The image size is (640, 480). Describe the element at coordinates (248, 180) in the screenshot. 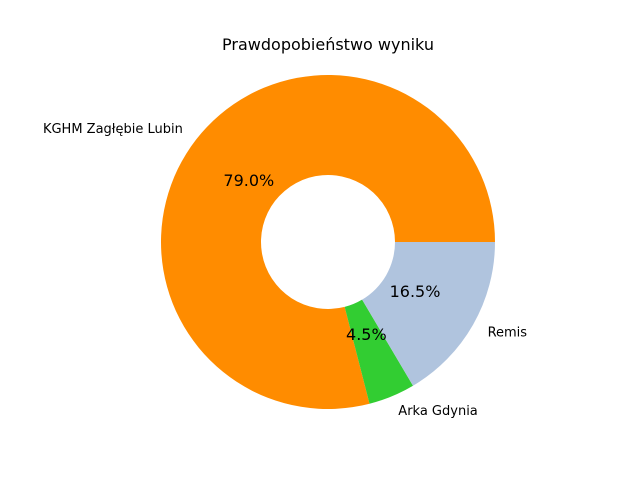

I see `percent-label-kghm-zaglebie-lubin: 79.0%` at that location.